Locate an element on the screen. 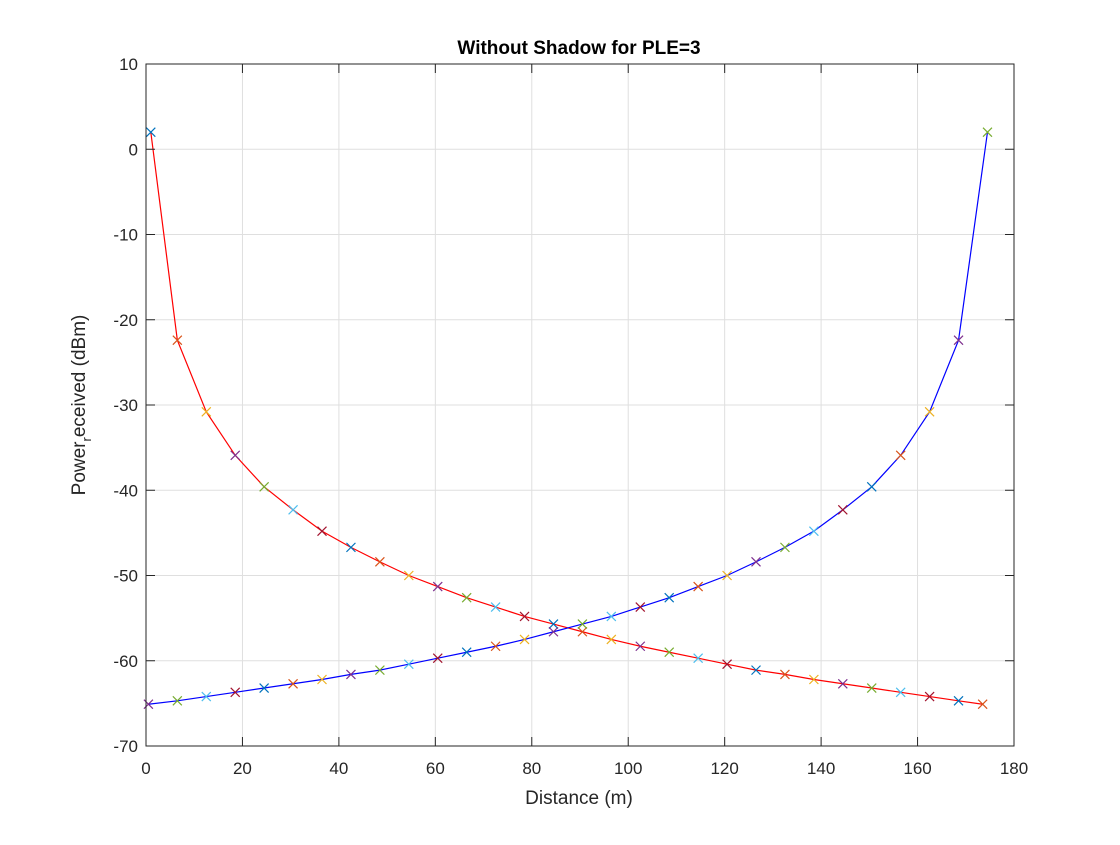 The image size is (1120, 845). y-tick-labels: -70 -60 -50 -40 -30 -20 -10 0 10 is located at coordinates (125, 405).